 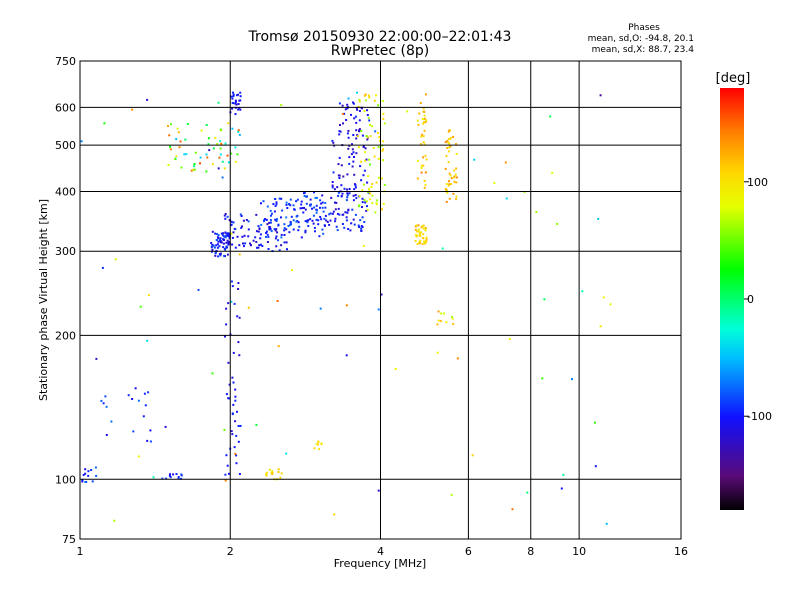 What do you see at coordinates (641, 39) in the screenshot?
I see `phases-o-stats: mean, sd,O: -94.8, 20.1` at bounding box center [641, 39].